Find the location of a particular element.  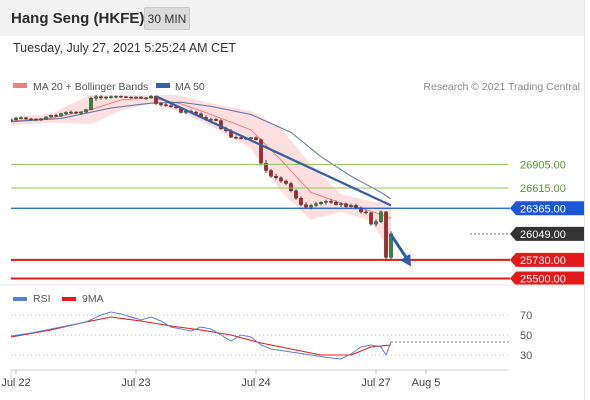

instrument-title: Hang Seng (HKFE) is located at coordinates (78, 18).